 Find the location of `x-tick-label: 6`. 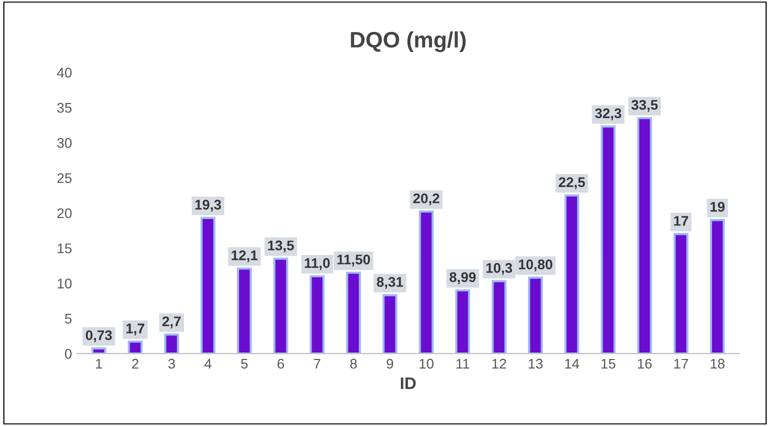

x-tick-label: 6 is located at coordinates (281, 363).